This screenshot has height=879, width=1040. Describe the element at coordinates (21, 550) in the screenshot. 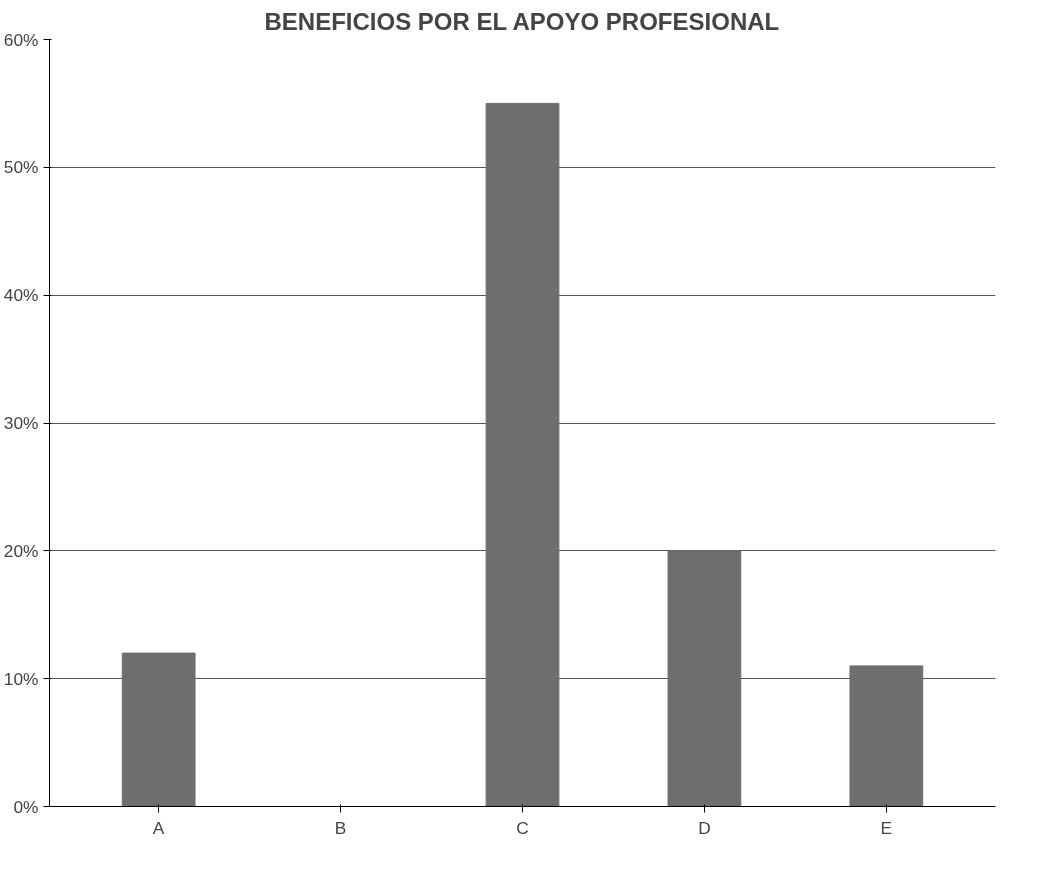

I see `y-tick-label: 20%` at that location.